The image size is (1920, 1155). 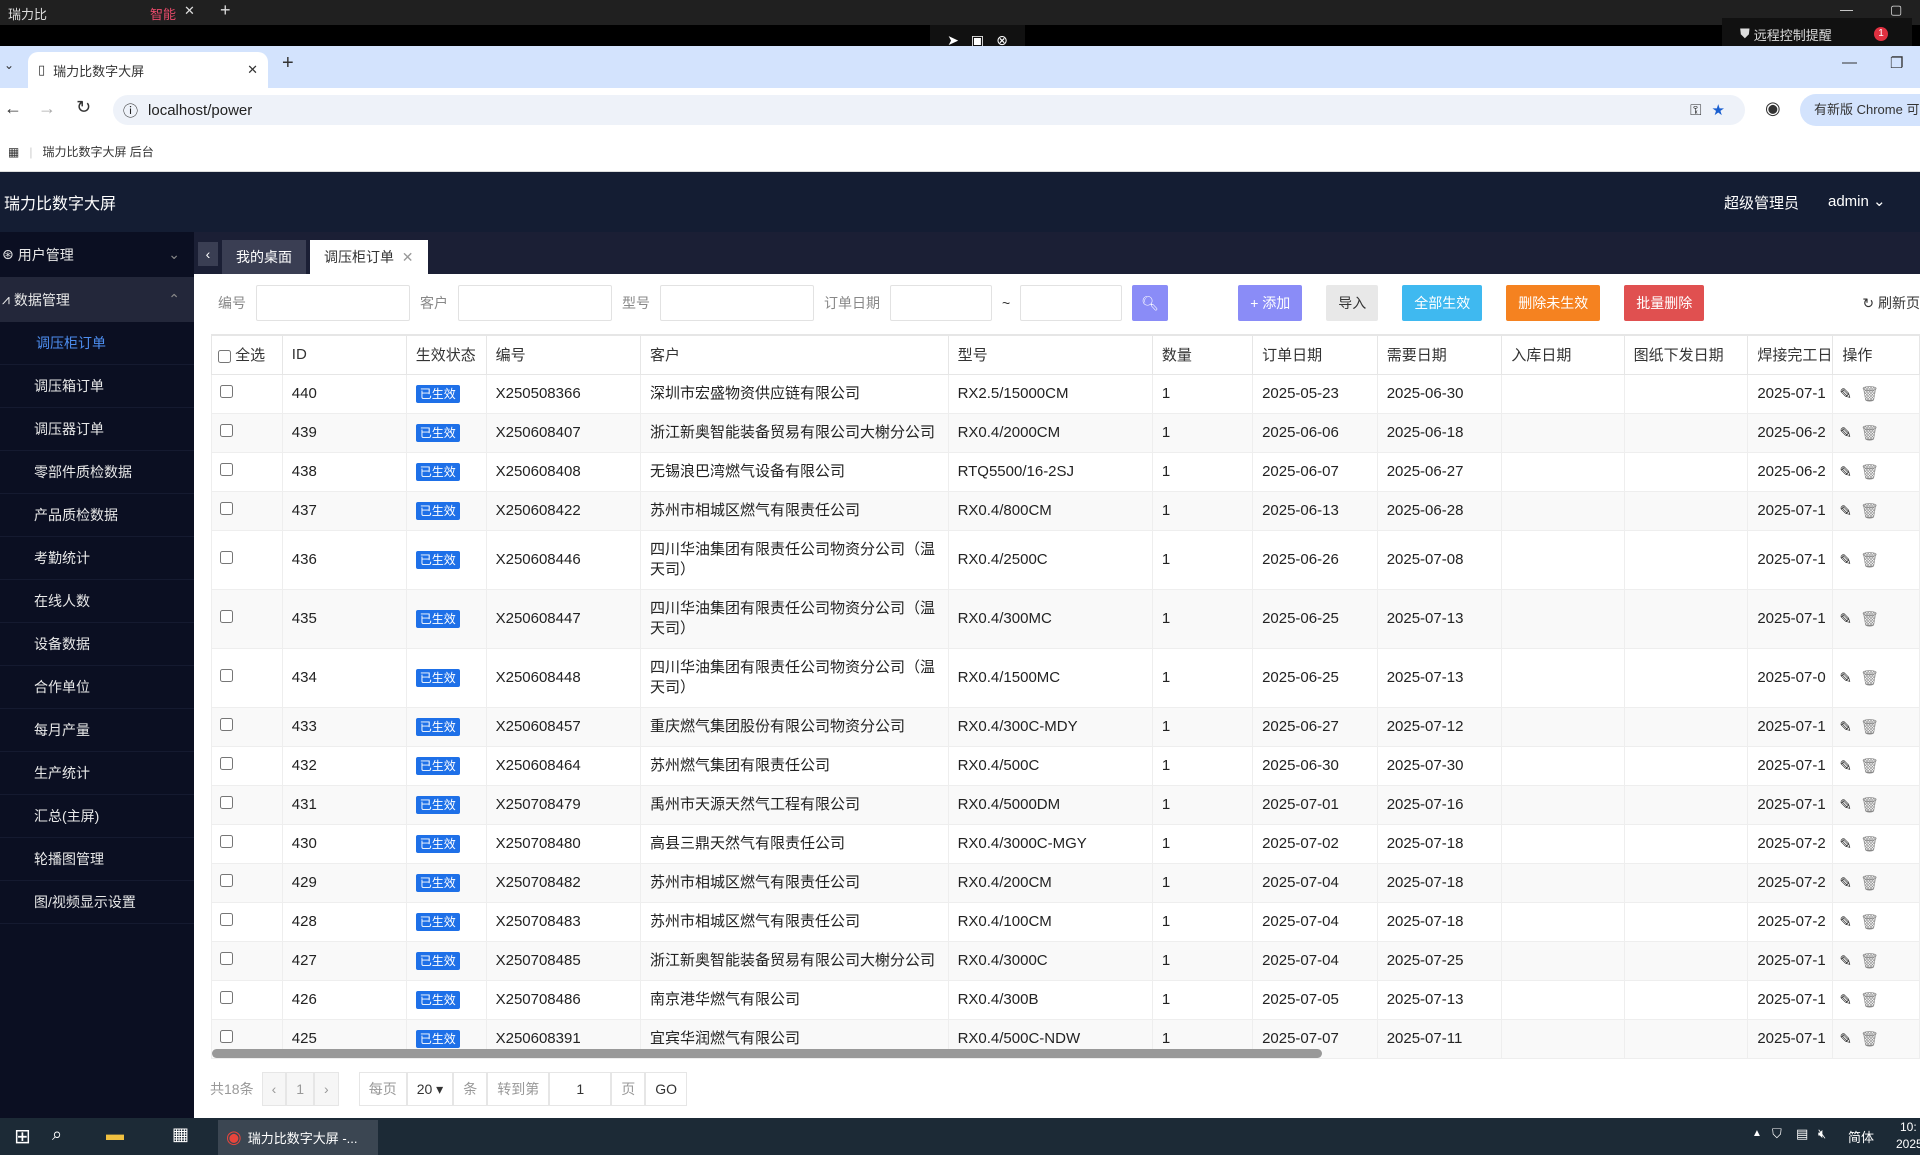 What do you see at coordinates (84, 107) in the screenshot?
I see `reload-icon: ↻` at bounding box center [84, 107].